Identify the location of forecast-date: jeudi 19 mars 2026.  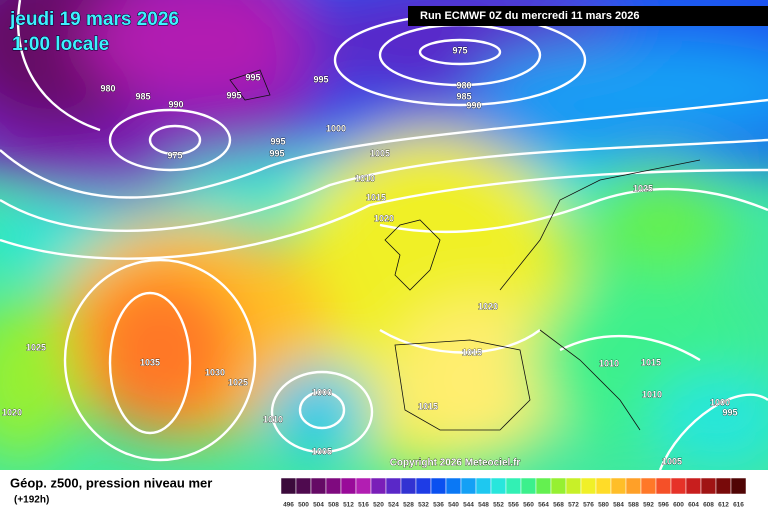
(94, 19).